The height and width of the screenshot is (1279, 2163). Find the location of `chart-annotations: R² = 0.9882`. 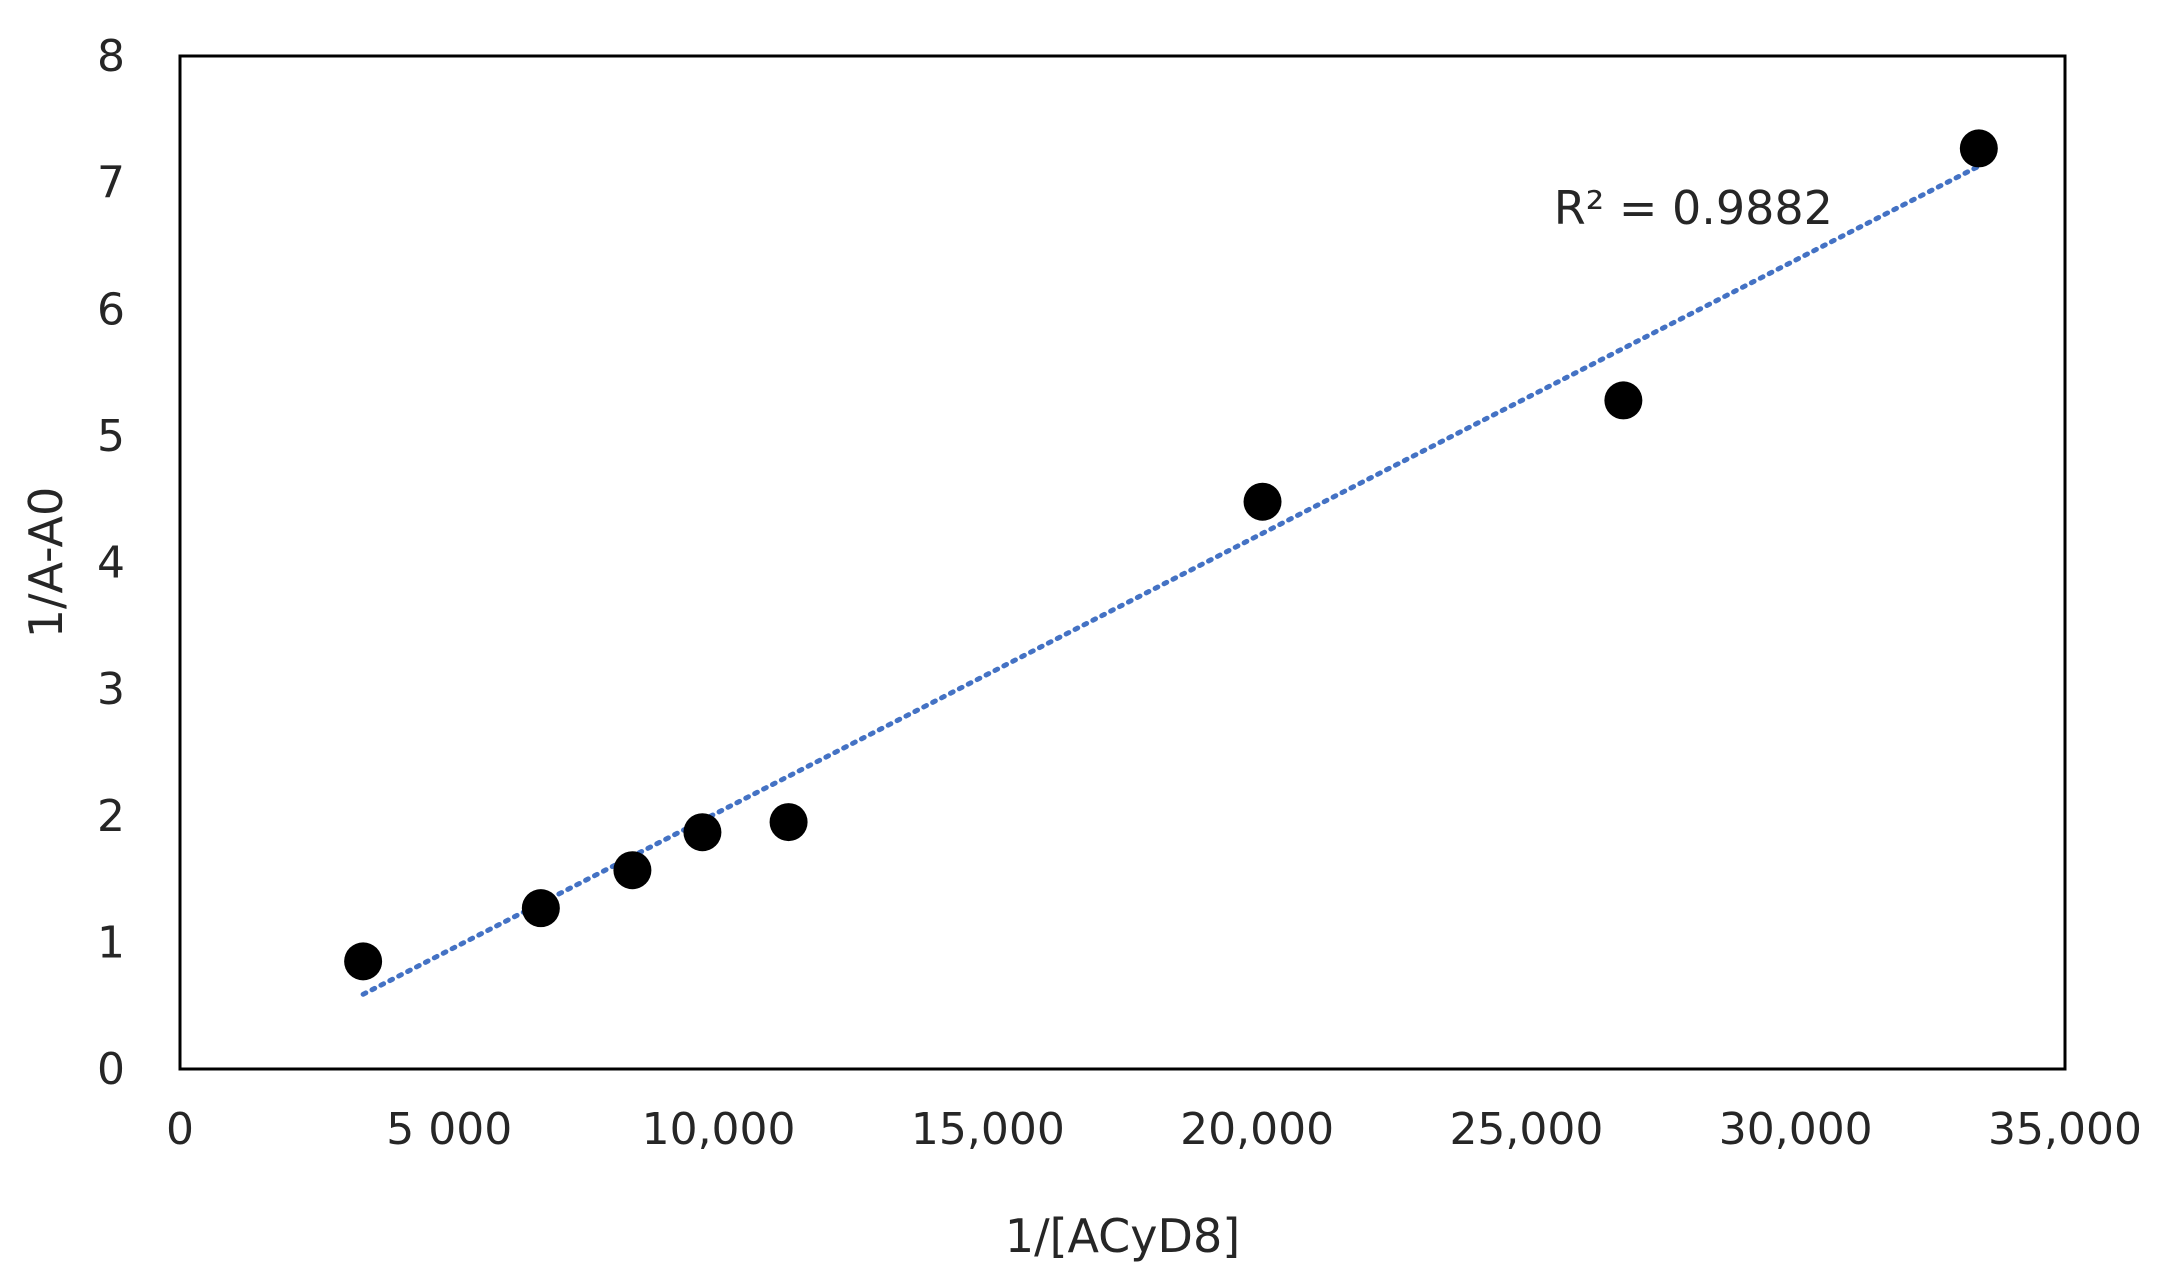

chart-annotations: R² = 0.9882 is located at coordinates (1693, 208).